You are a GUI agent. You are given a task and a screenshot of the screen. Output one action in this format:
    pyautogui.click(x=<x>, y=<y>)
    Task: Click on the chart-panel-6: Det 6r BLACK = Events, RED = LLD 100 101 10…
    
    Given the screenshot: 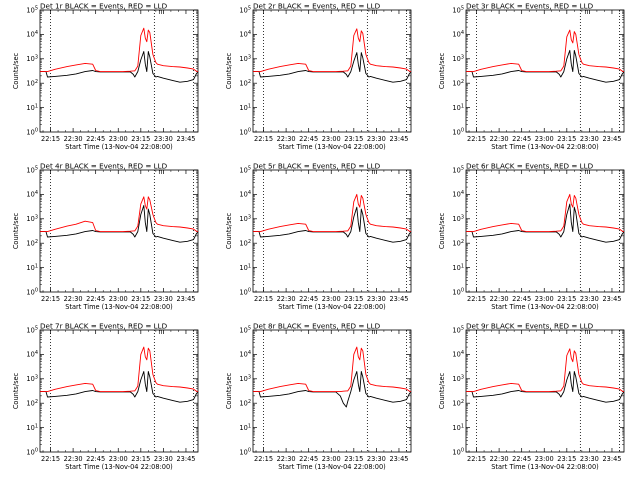 What is the action you would take?
    pyautogui.click(x=531, y=236)
    